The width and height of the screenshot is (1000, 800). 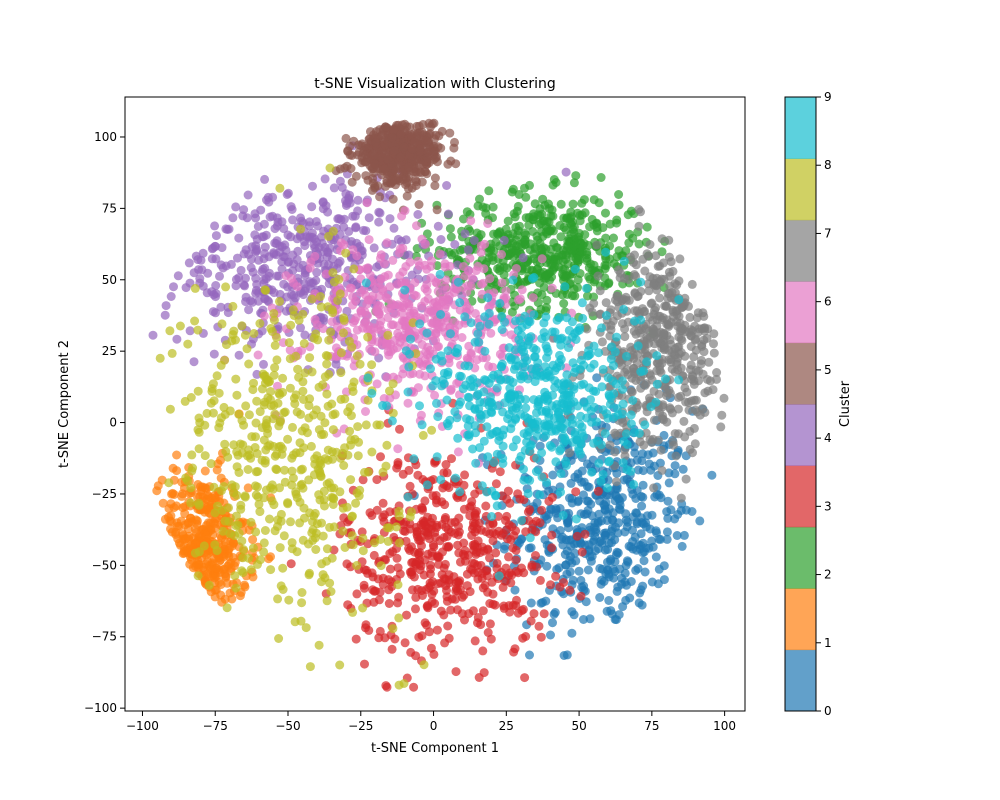 What do you see at coordinates (142, 726) in the screenshot?
I see `x-tick-label: −100` at bounding box center [142, 726].